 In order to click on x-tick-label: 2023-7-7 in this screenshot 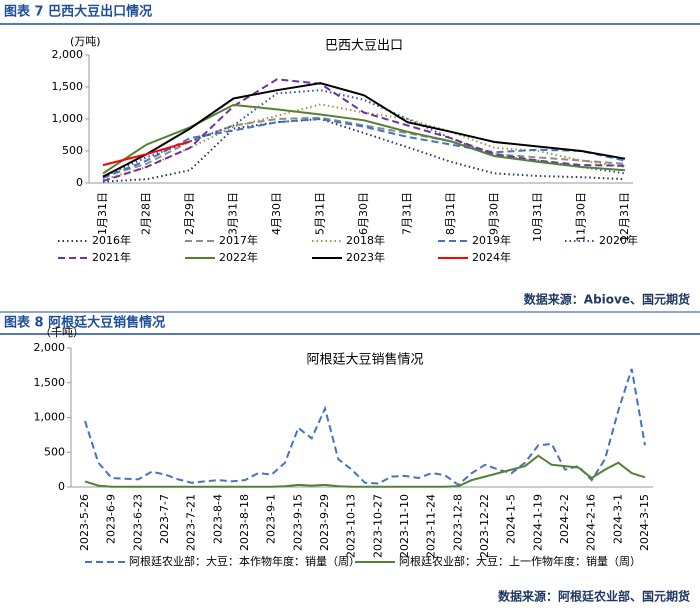, I will do `click(164, 519)`.